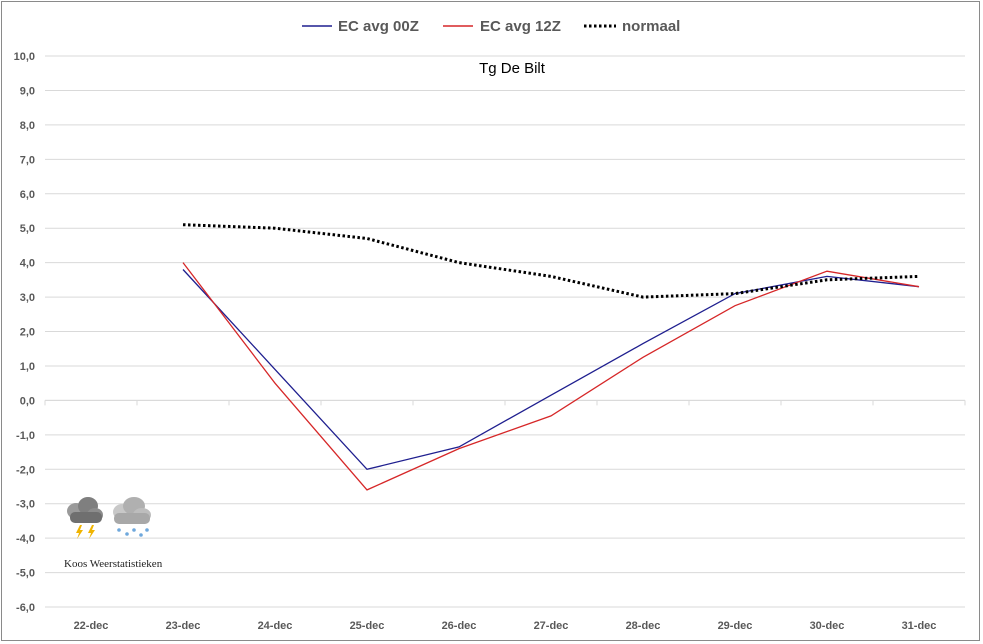 This screenshot has height=644, width=983. What do you see at coordinates (27, 333) in the screenshot?
I see `y-tick-label: 2,0` at bounding box center [27, 333].